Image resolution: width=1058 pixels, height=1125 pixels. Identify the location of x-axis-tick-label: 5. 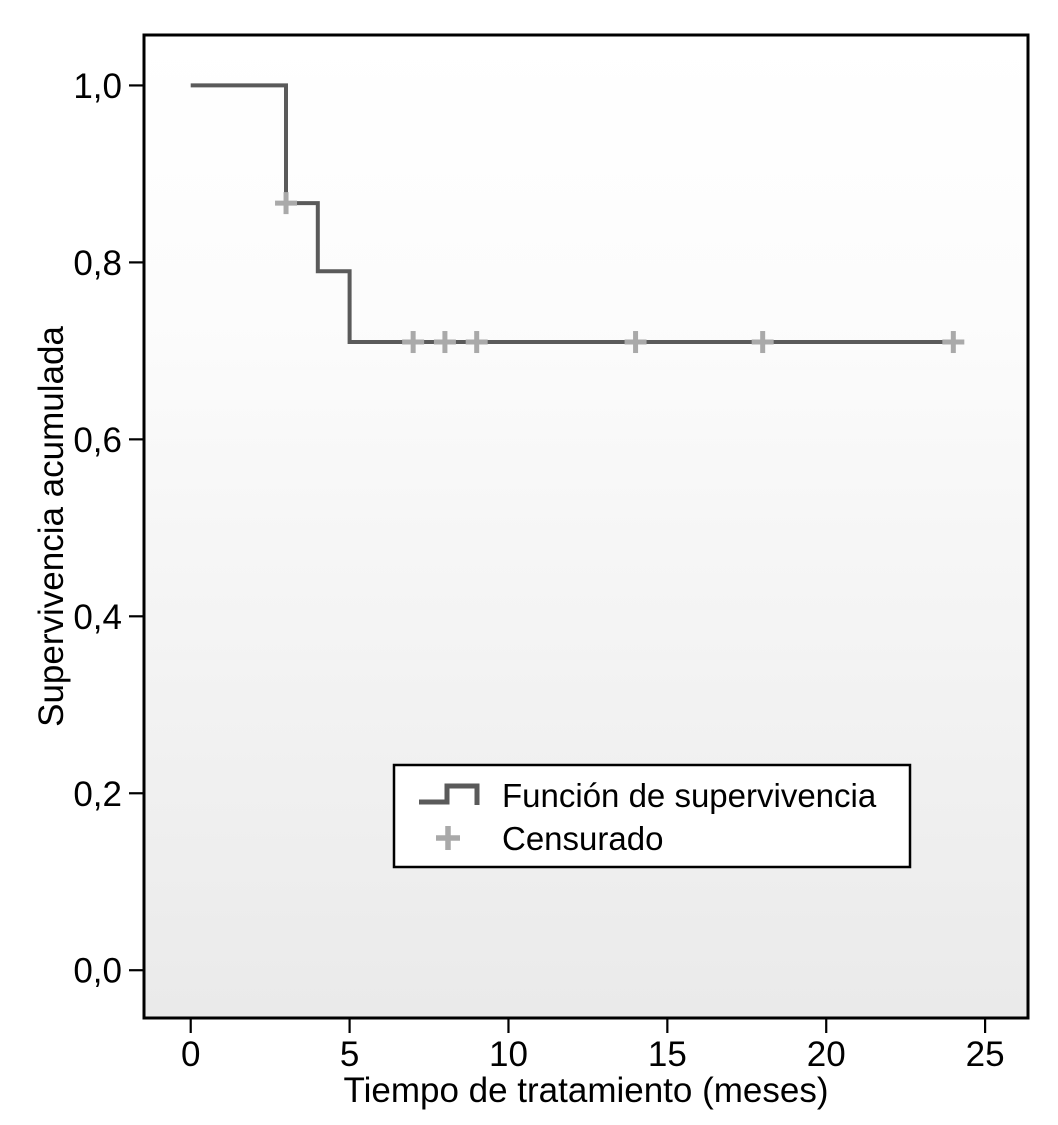
(349, 1054).